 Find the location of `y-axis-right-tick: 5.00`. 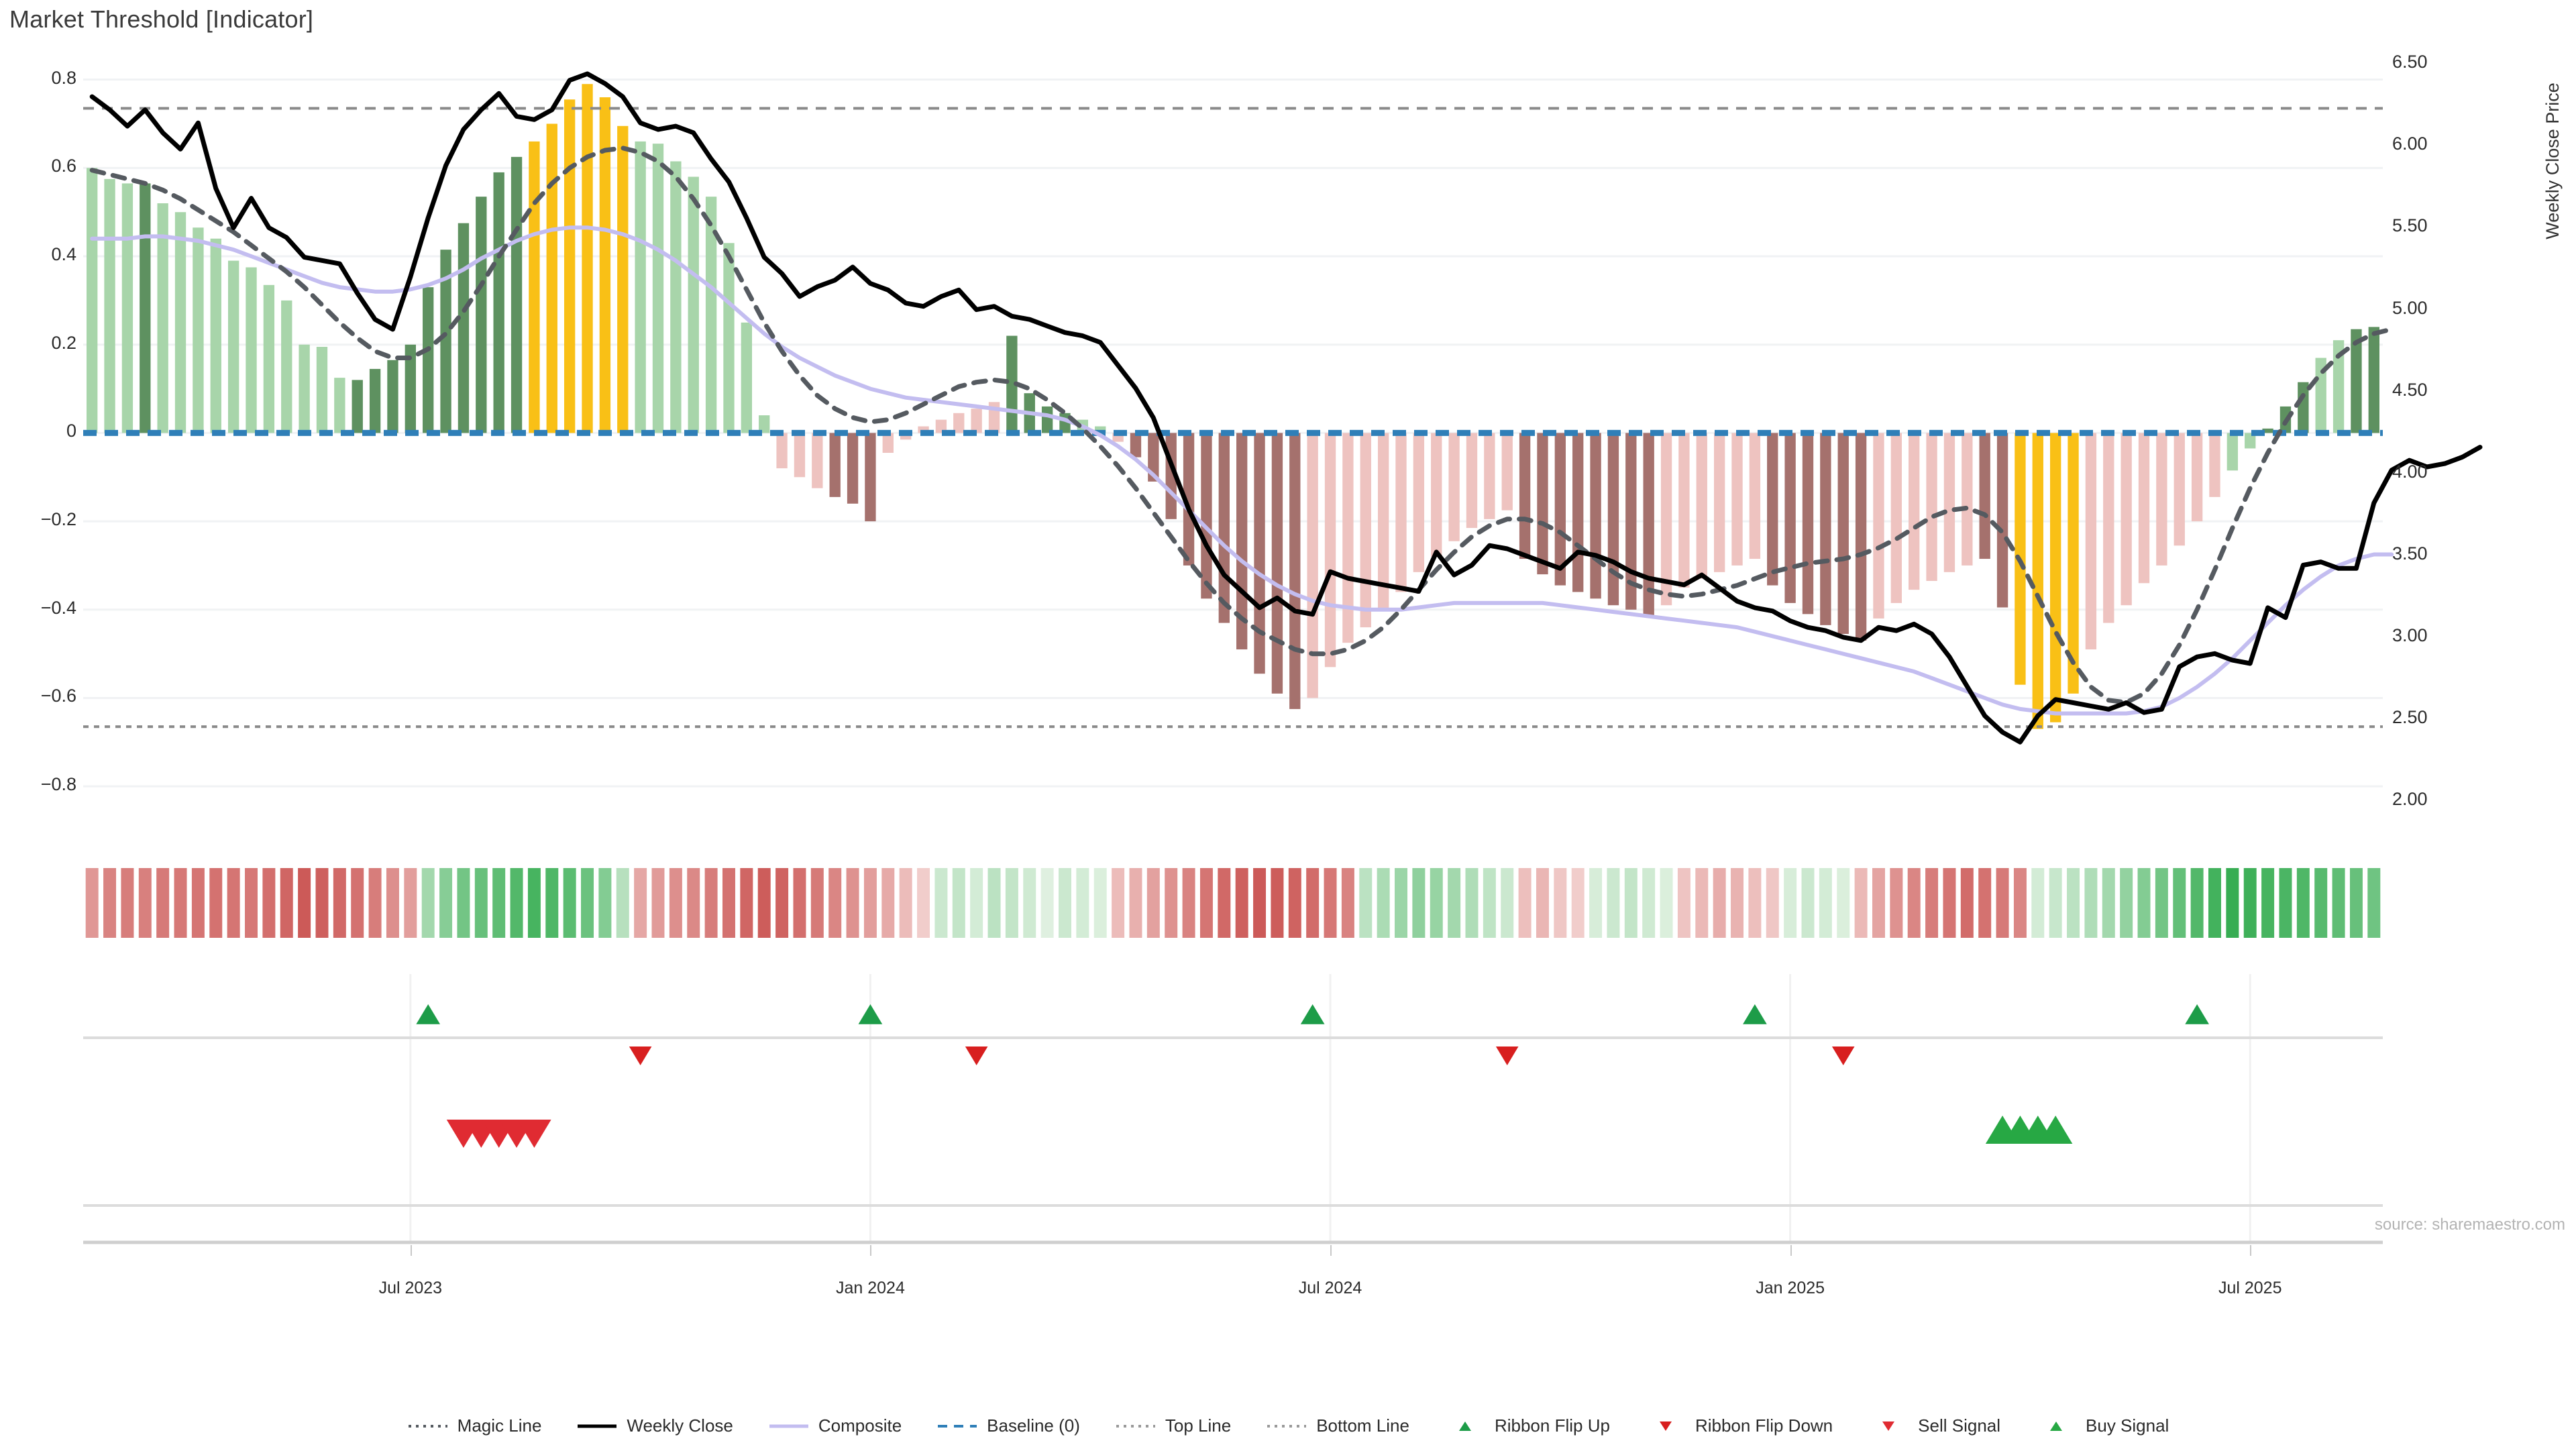

y-axis-right-tick: 5.00 is located at coordinates (2410, 307).